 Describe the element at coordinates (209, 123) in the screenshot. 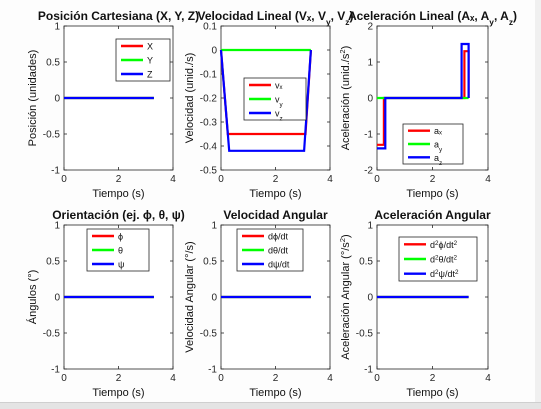

I see `y-tick-label: -0.3` at that location.